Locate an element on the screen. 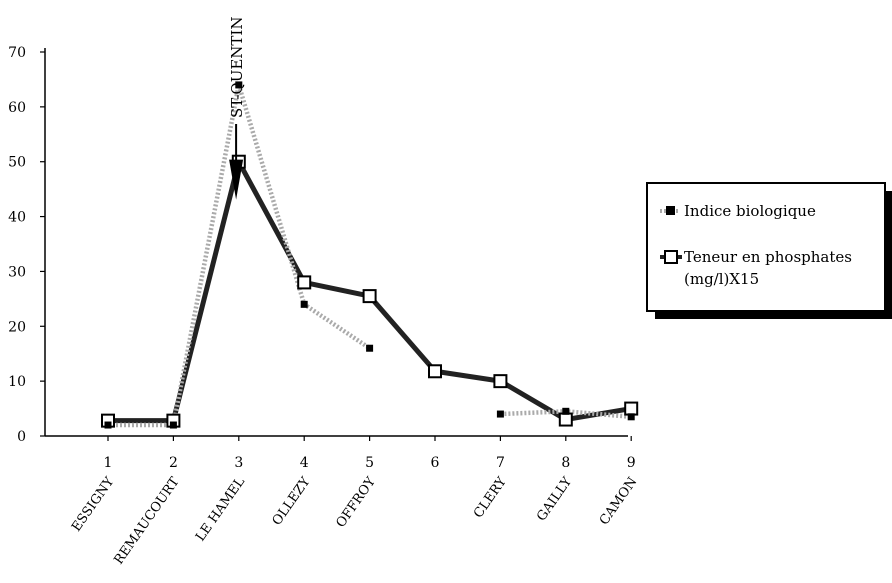 This screenshot has width=892, height=583. annotation-arrow-head is located at coordinates (236, 179).